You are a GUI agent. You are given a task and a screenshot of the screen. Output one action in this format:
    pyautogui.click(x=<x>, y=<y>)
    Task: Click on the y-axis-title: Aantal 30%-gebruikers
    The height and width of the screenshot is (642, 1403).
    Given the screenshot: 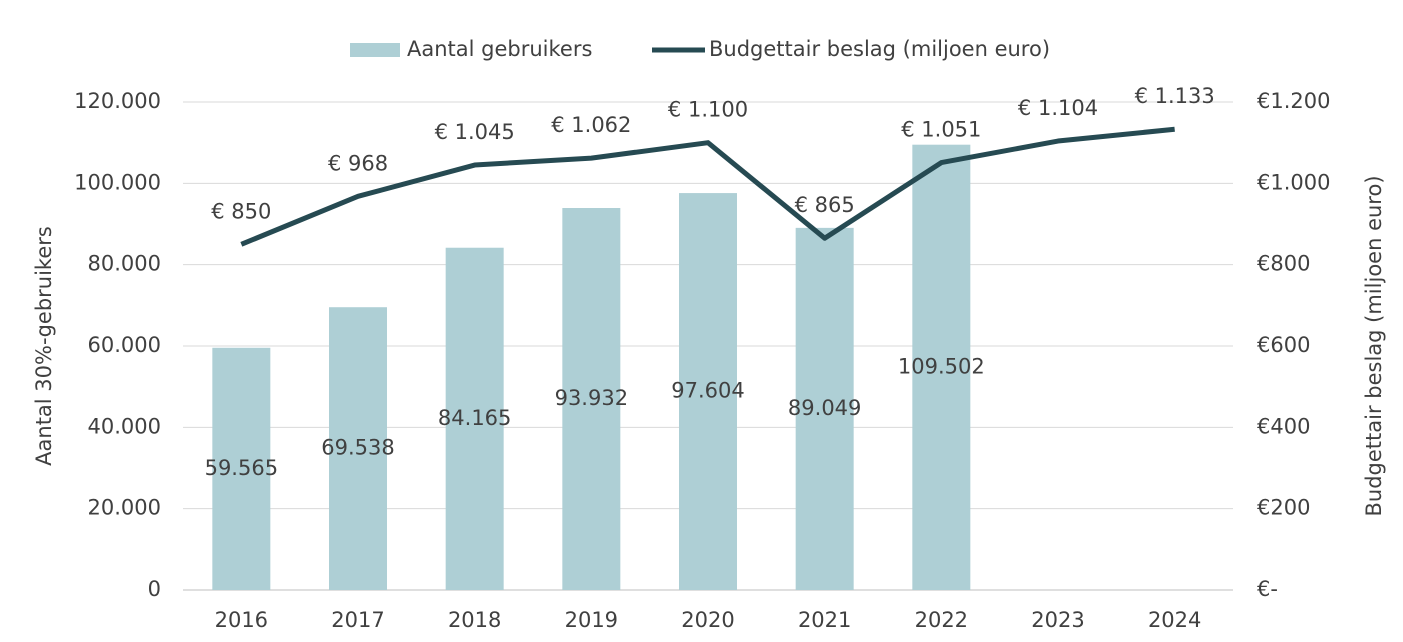 What is the action you would take?
    pyautogui.click(x=44, y=346)
    